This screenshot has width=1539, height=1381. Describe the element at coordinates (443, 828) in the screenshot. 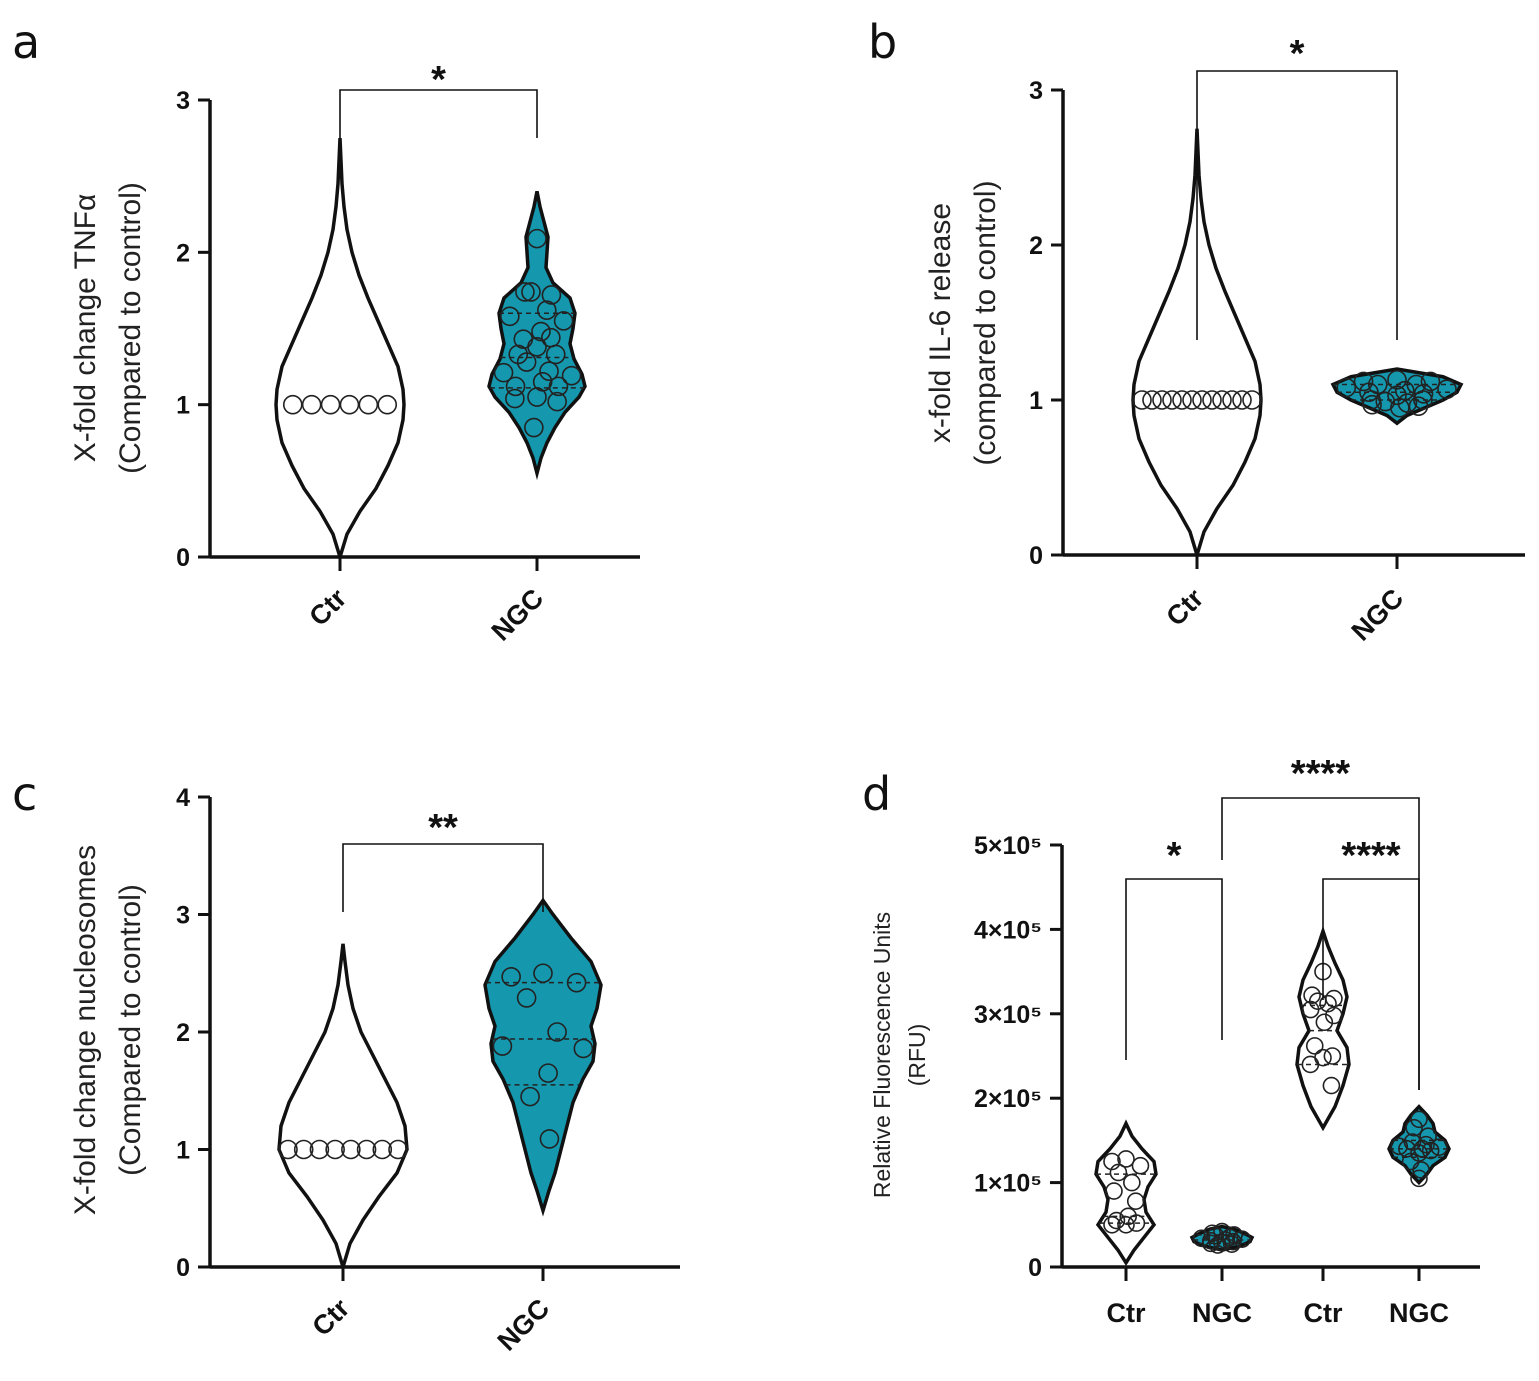

I see `significance-label: **` at that location.